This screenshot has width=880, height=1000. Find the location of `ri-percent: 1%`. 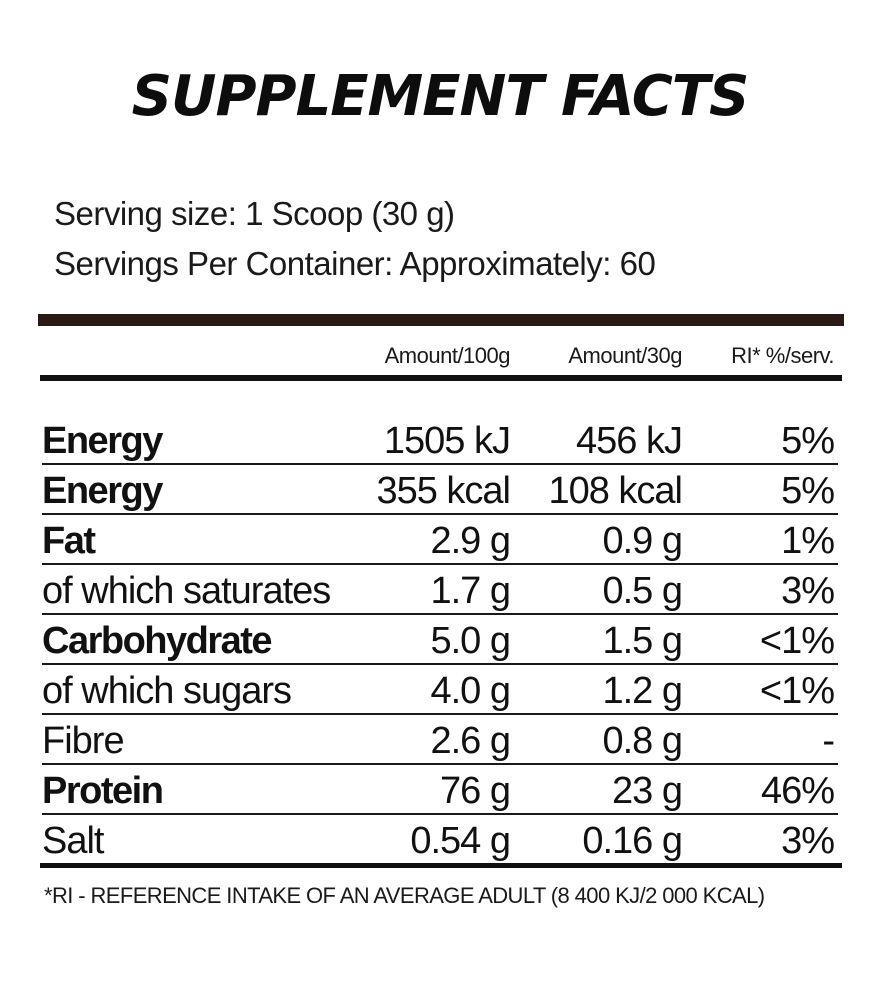

ri-percent: 1% is located at coordinates (808, 541).